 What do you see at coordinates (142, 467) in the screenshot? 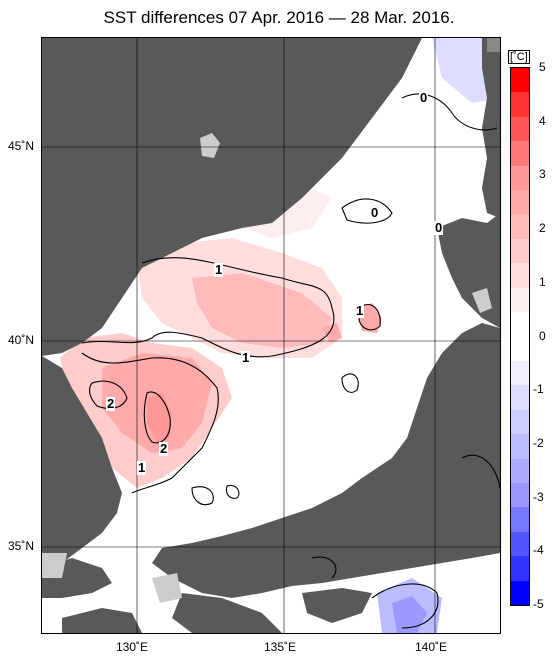
I see `contour-label-1-south: 1` at bounding box center [142, 467].